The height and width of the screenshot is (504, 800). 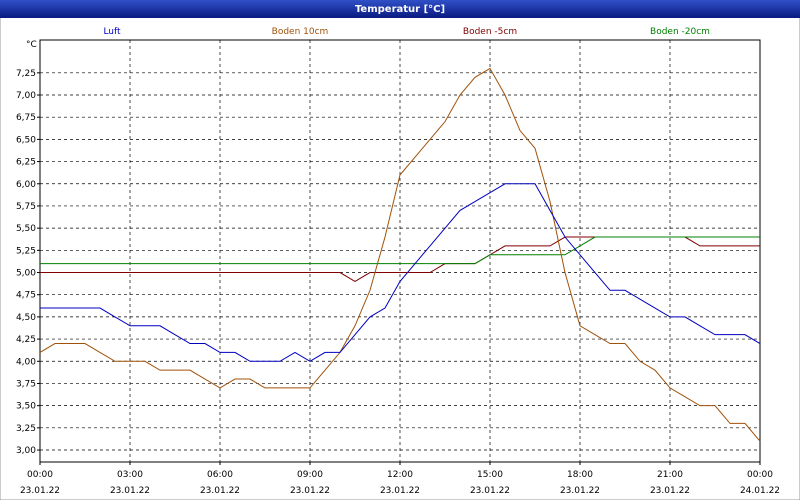 I want to click on x-tick-label: 12:00, so click(x=400, y=475).